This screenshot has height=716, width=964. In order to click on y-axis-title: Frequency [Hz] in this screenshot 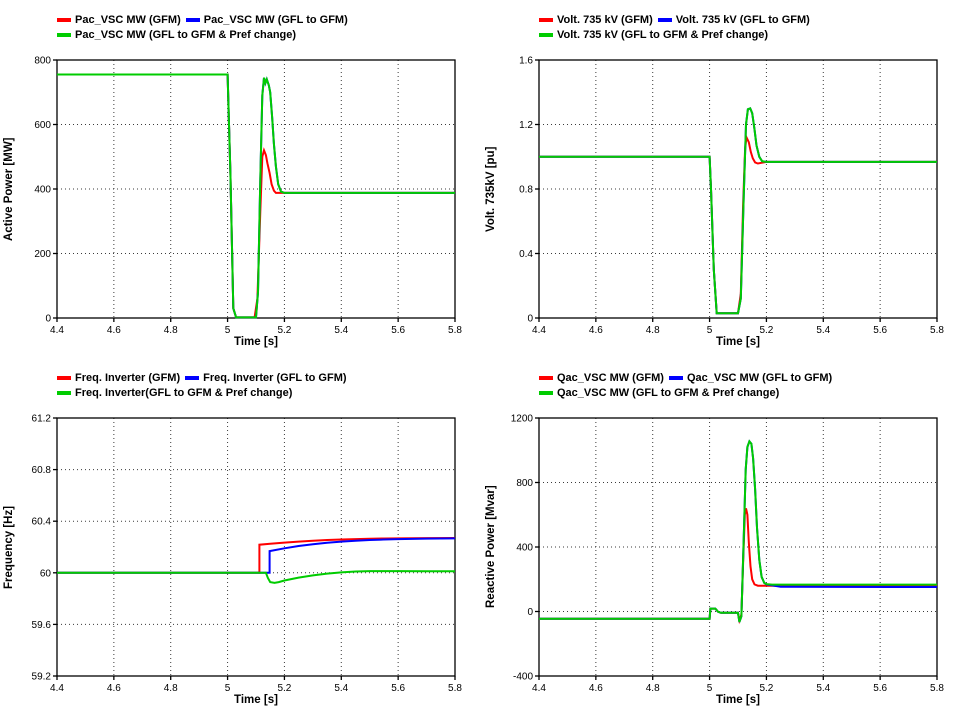, I will do `click(9, 547)`.